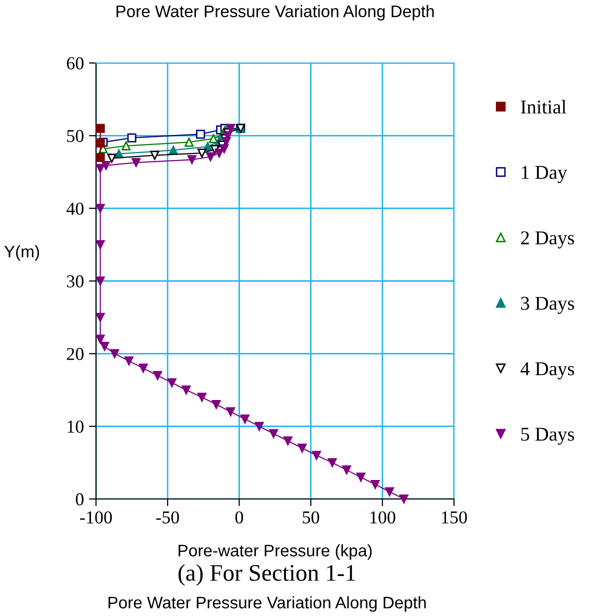 This screenshot has width=596, height=616. Describe the element at coordinates (547, 436) in the screenshot. I see `legend-label: 5 Days` at that location.